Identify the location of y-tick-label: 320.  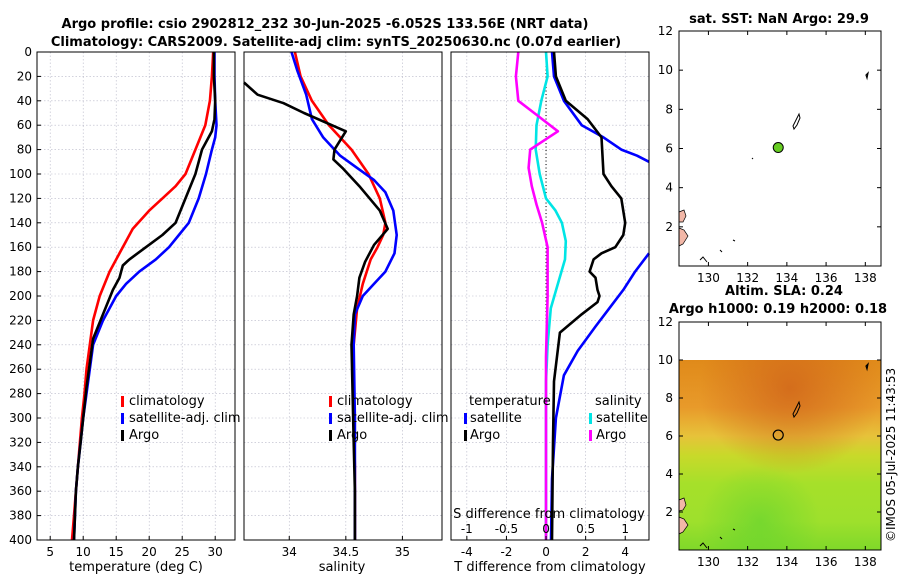
(20, 442).